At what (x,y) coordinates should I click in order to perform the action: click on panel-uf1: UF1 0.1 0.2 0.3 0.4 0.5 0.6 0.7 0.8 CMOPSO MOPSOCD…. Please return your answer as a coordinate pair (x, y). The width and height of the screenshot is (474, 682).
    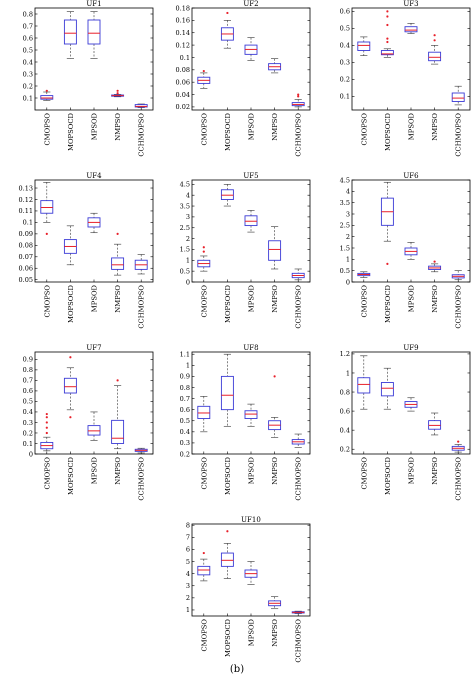
    Looking at the image, I should click on (88, 78).